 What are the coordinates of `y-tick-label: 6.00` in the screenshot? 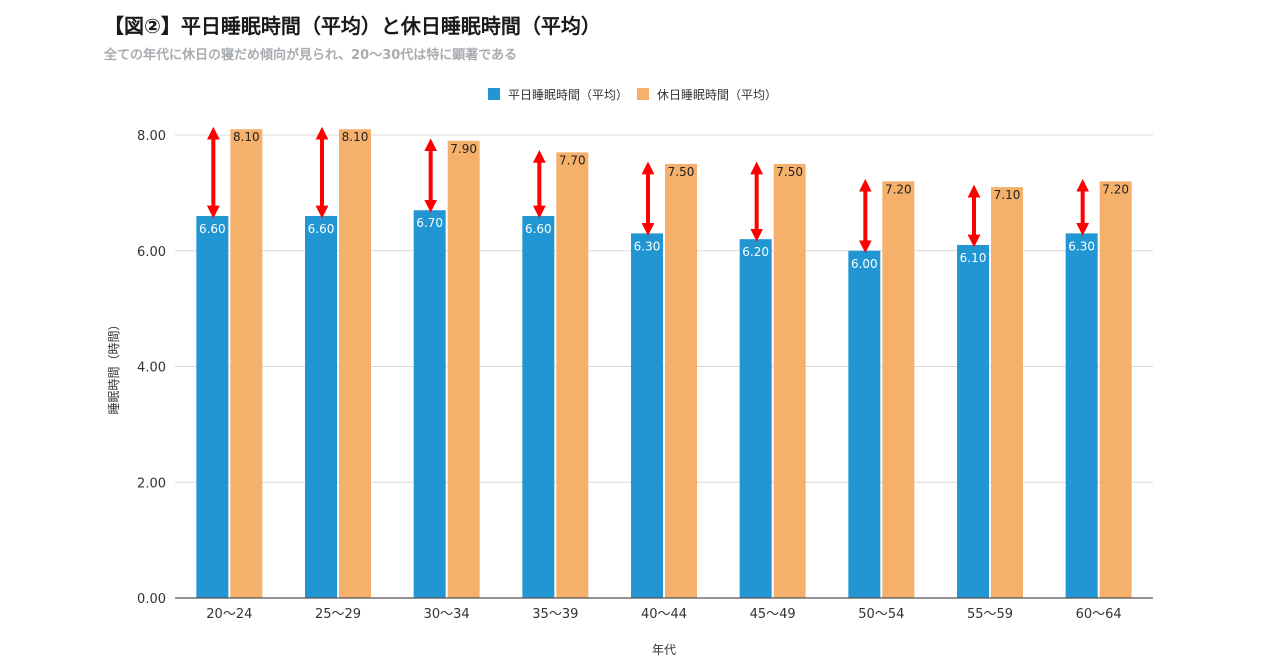 It's located at (151, 252).